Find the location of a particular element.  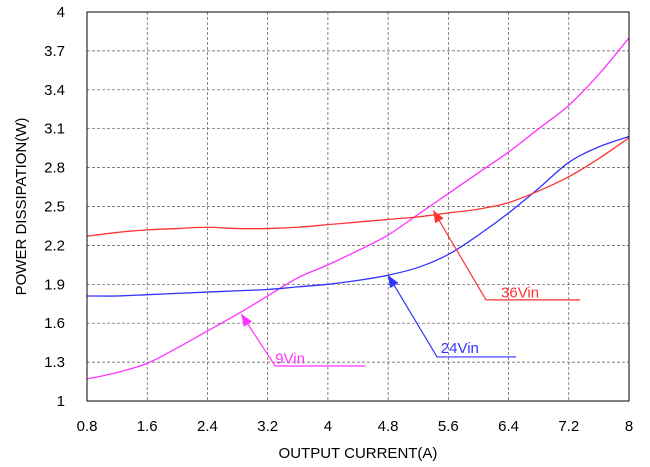

x-tick-label: 6.4 is located at coordinates (508, 426).